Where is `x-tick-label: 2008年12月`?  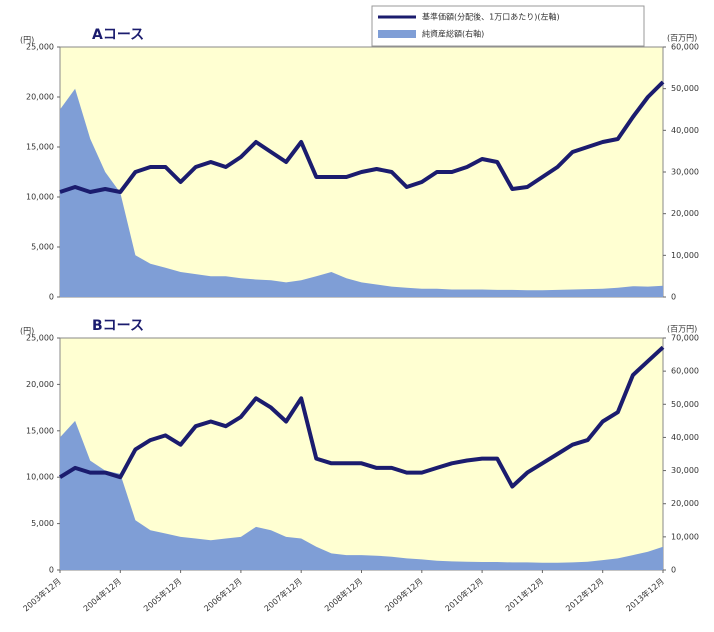 x-tick-label: 2008年12月 is located at coordinates (343, 595).